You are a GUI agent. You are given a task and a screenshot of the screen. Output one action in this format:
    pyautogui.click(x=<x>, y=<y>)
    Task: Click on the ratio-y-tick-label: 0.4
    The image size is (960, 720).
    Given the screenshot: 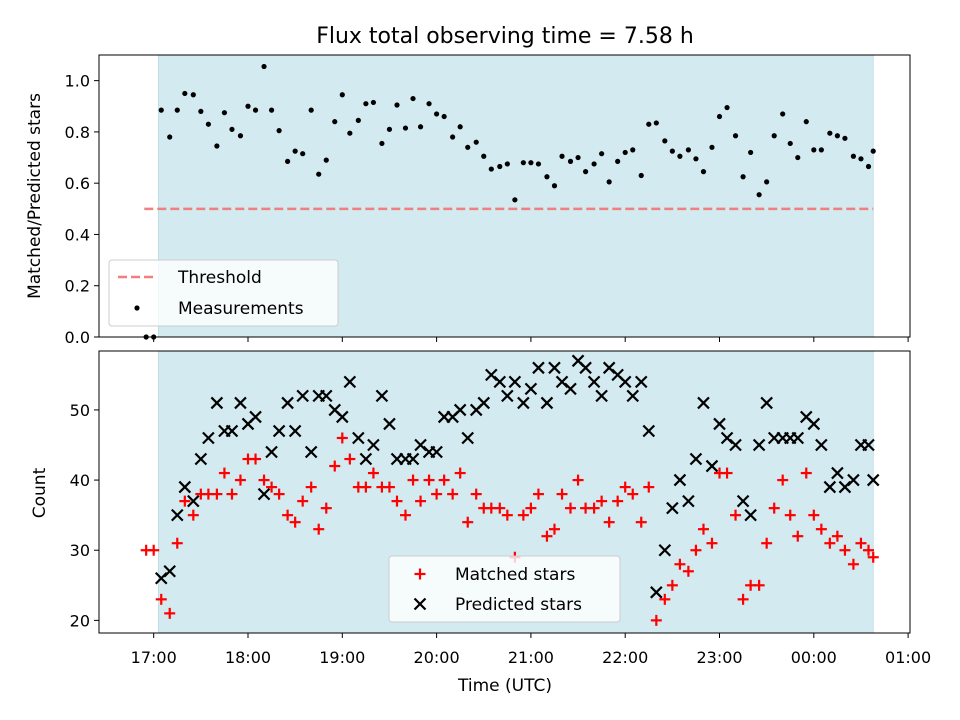 What is the action you would take?
    pyautogui.click(x=77, y=234)
    